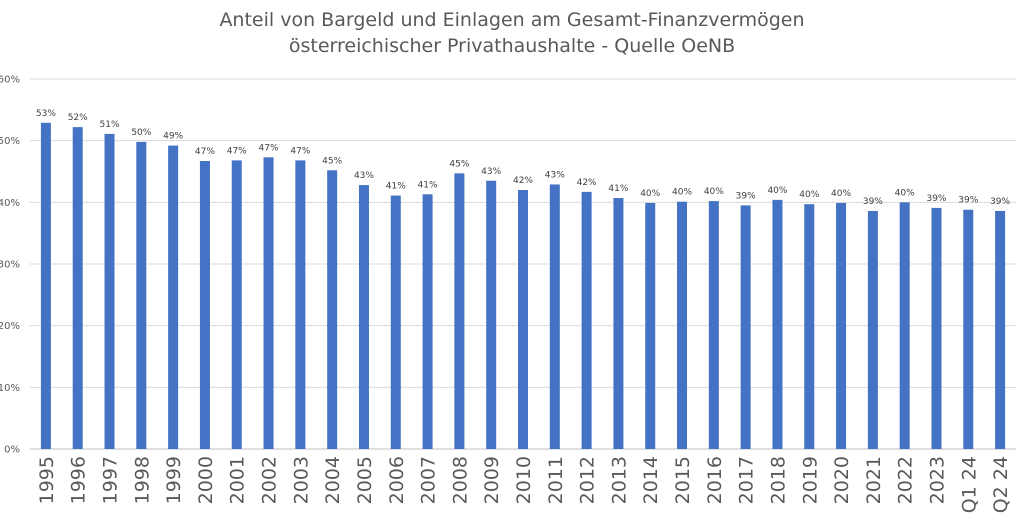 The width and height of the screenshot is (1024, 529). I want to click on x-tick-label: 1995, so click(47, 480).